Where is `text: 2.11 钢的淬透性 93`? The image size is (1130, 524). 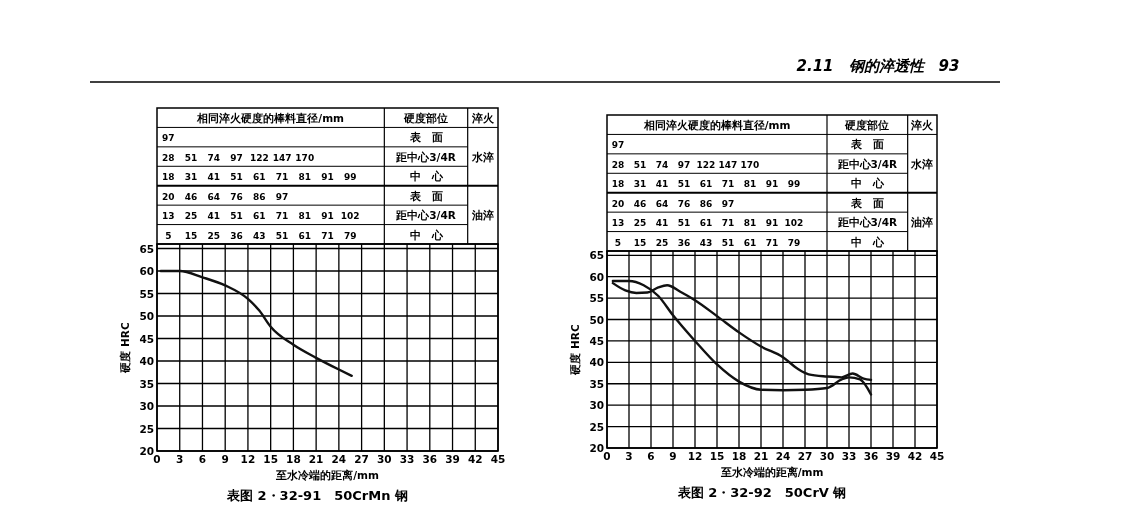
text: 2.11 钢的淬透性 93 is located at coordinates (878, 66).